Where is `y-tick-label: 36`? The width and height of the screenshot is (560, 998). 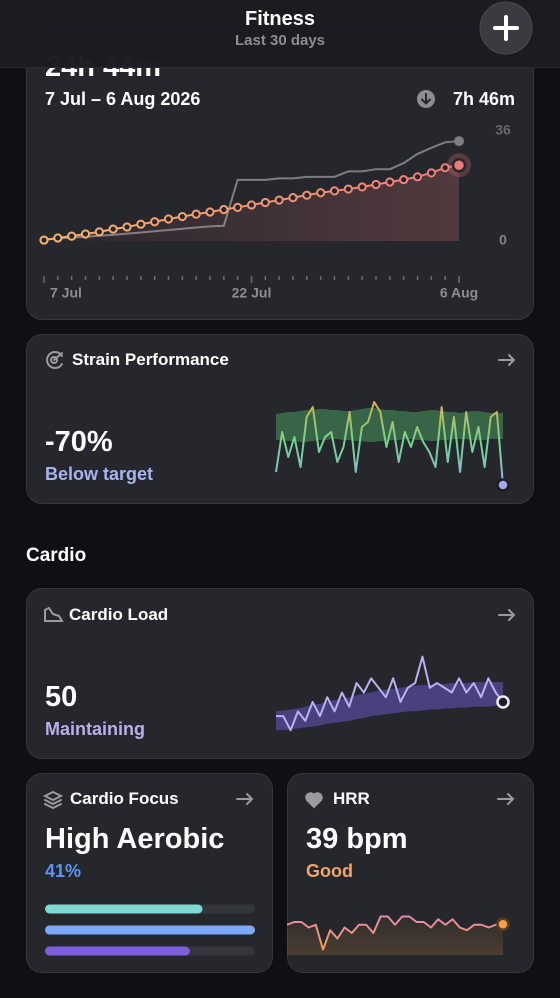 y-tick-label: 36 is located at coordinates (503, 130).